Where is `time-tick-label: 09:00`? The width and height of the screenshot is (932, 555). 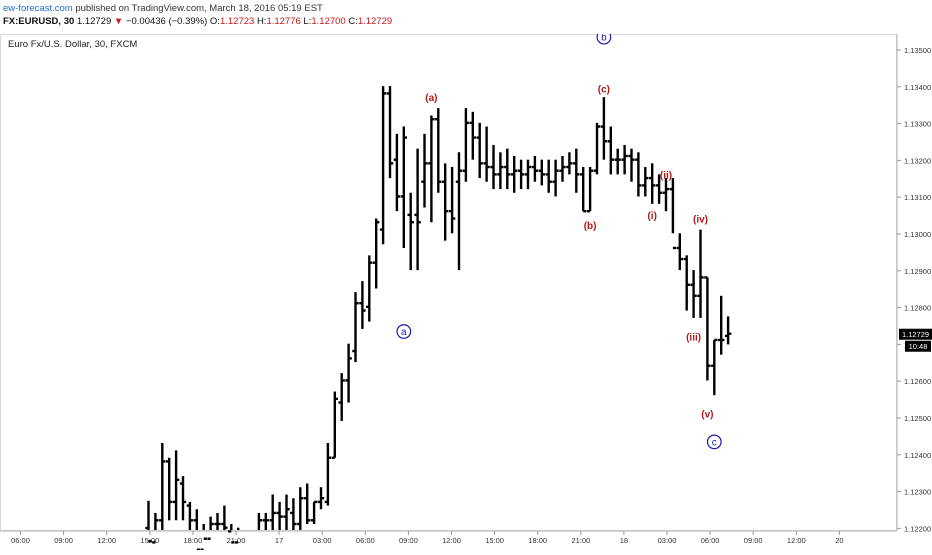
time-tick-label: 09:00 is located at coordinates (753, 540).